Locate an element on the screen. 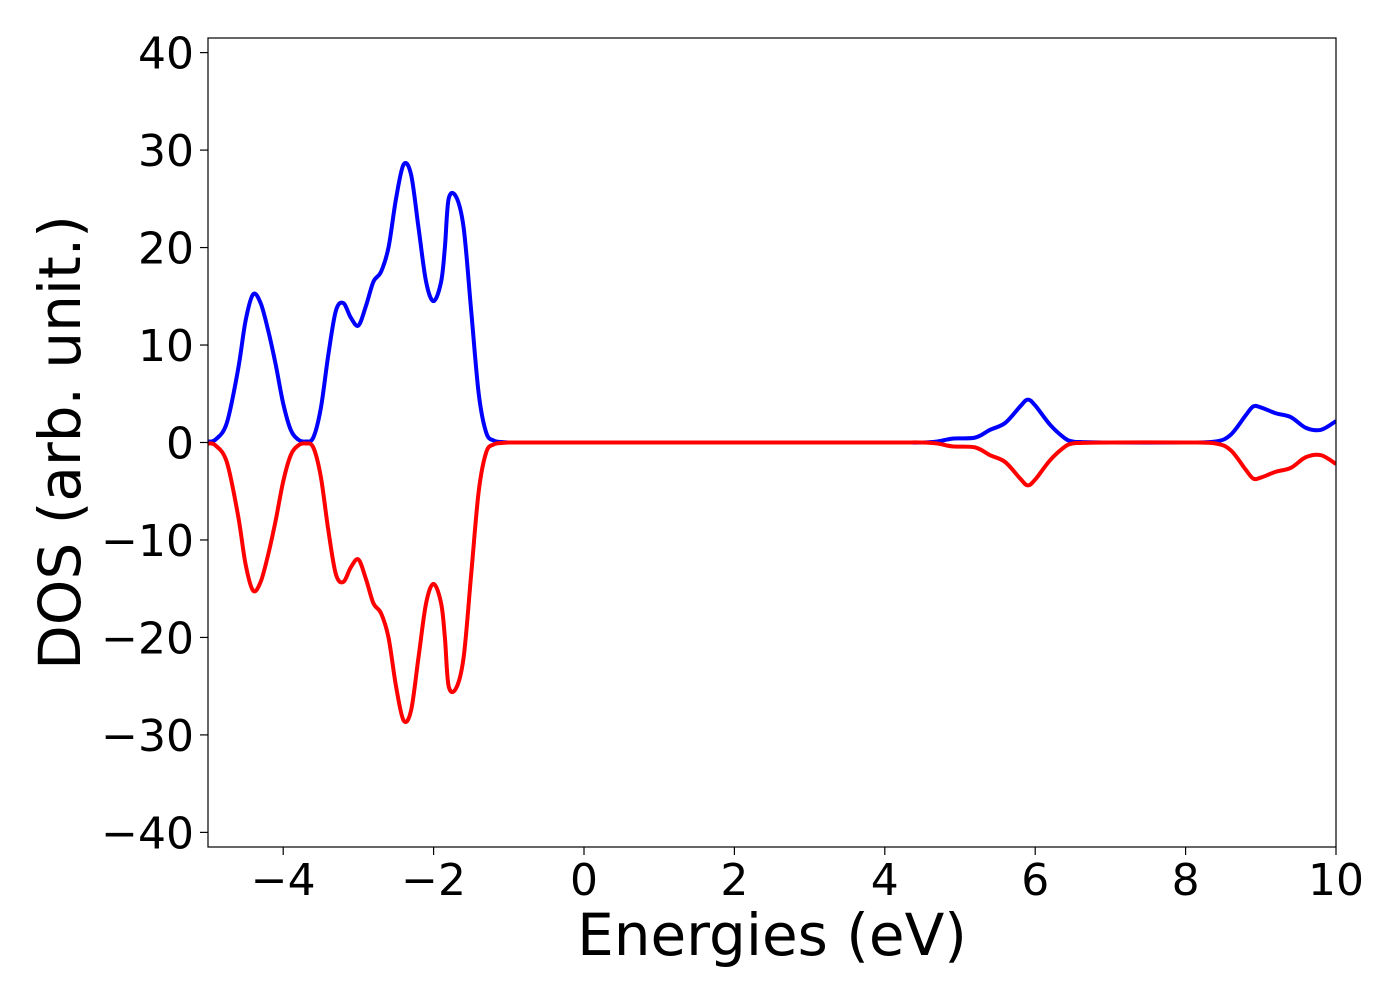 This screenshot has height=1000, width=1400. y-tick-label: −10 is located at coordinates (147, 541).